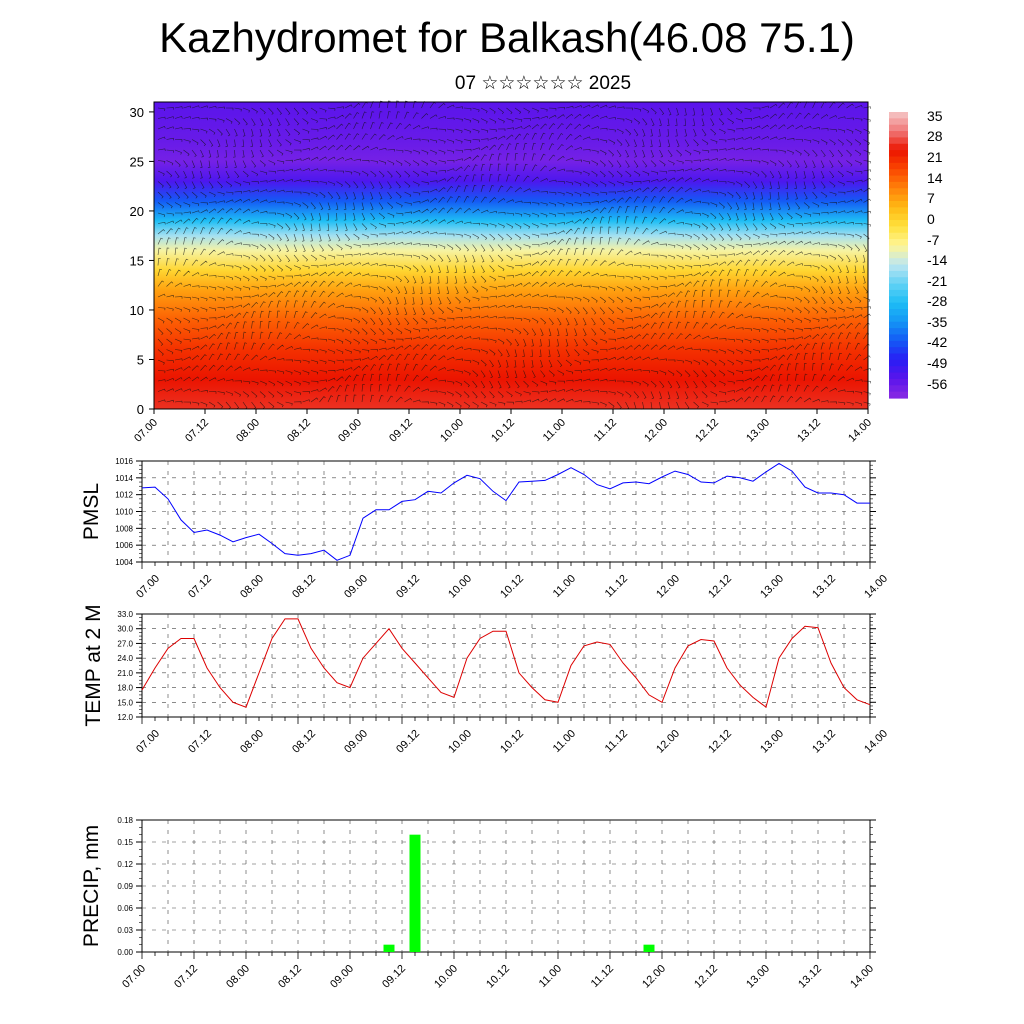  What do you see at coordinates (137, 161) in the screenshot?
I see `heatmap-ytick-label: 25` at bounding box center [137, 161].